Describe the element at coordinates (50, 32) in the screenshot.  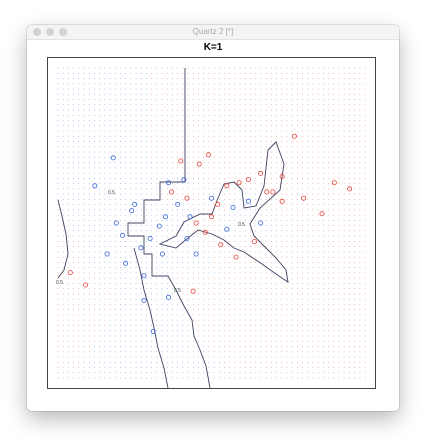
I see `minimize-window-icon` at that location.